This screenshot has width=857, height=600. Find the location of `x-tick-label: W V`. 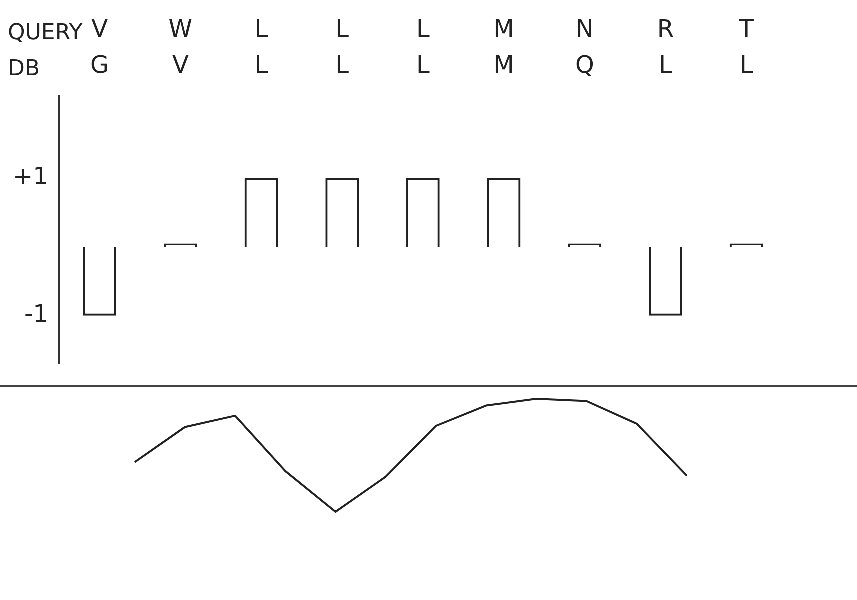

x-tick-label: W V is located at coordinates (180, 47).